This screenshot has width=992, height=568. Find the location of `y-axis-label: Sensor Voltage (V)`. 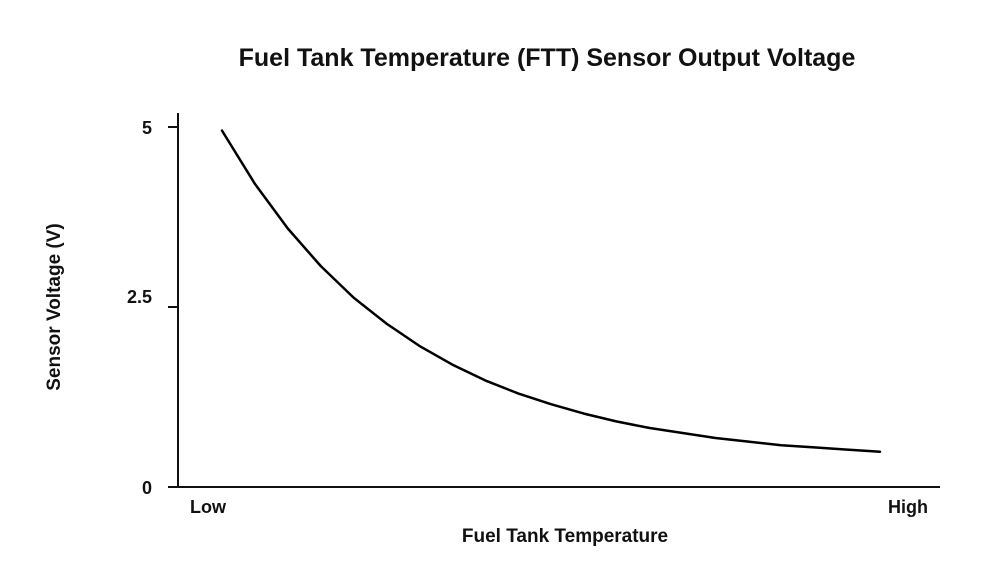

y-axis-label: Sensor Voltage (V) is located at coordinates (54, 307).